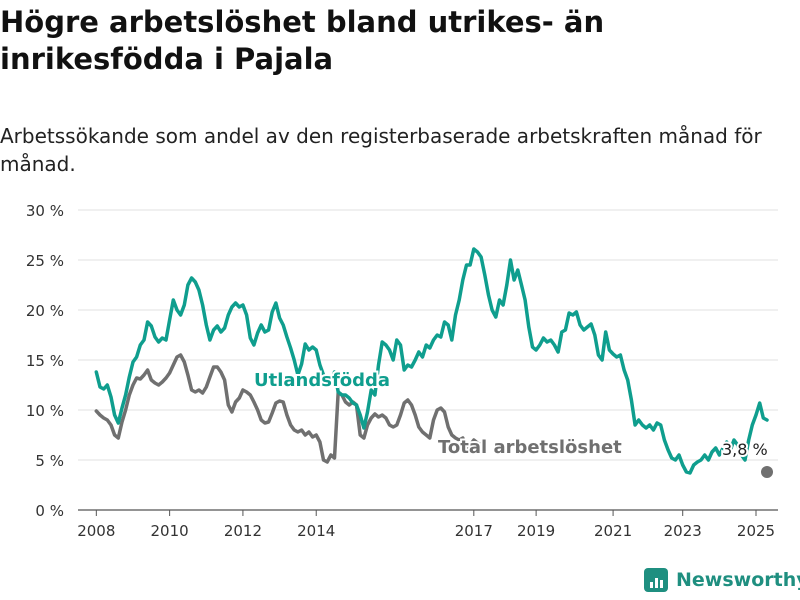 The width and height of the screenshot is (800, 600). Describe the element at coordinates (170, 531) in the screenshot. I see `x-tick-label: 2010` at that location.